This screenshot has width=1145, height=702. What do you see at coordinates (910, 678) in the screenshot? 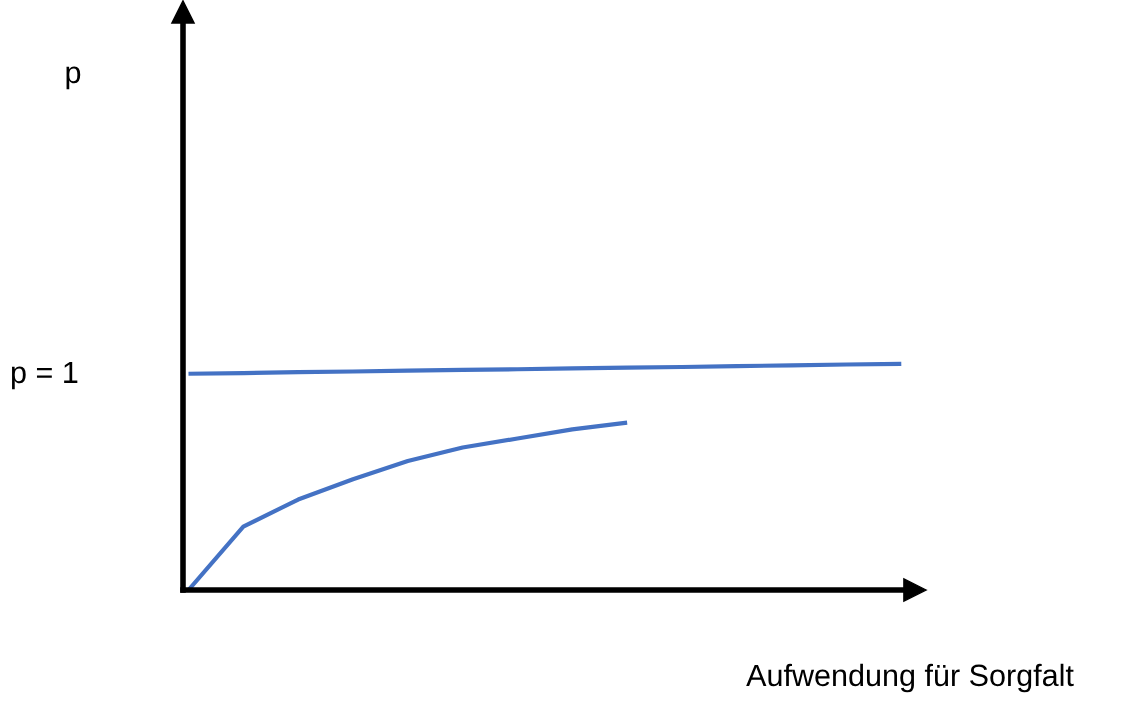
I see `x-axis-title: Aufwendung für Sorgfalt` at bounding box center [910, 678].